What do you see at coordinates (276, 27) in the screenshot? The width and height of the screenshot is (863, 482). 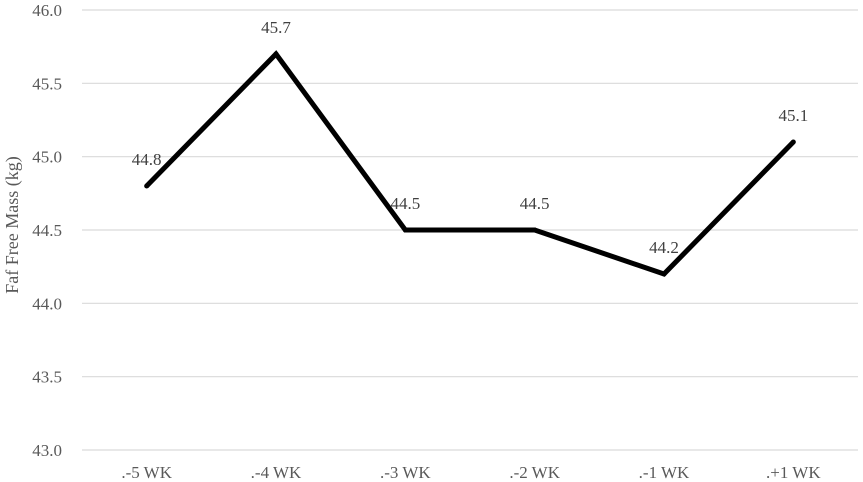 I see `data-label: 45.7` at bounding box center [276, 27].